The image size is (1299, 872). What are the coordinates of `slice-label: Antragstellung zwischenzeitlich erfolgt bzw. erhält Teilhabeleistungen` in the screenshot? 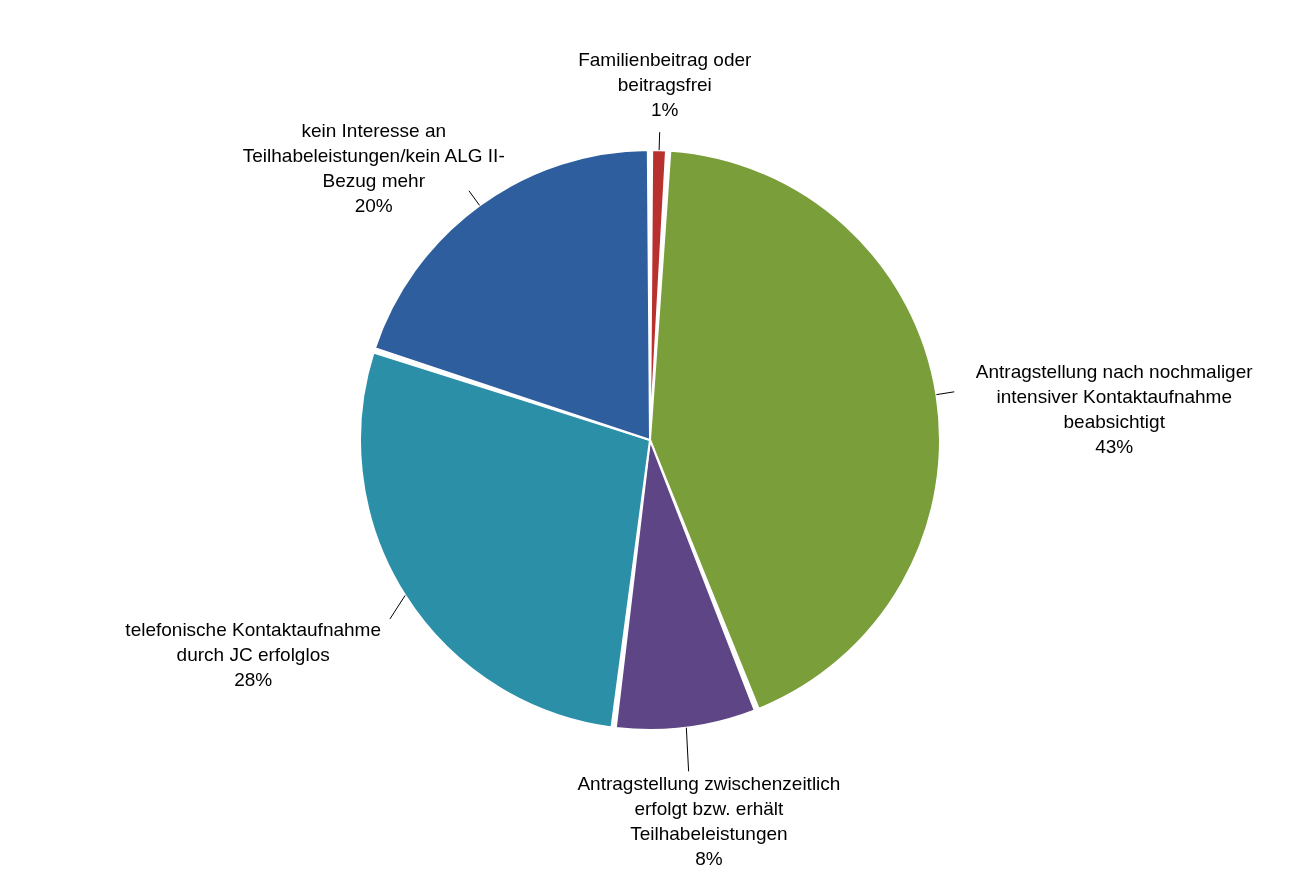 It's located at (709, 809).